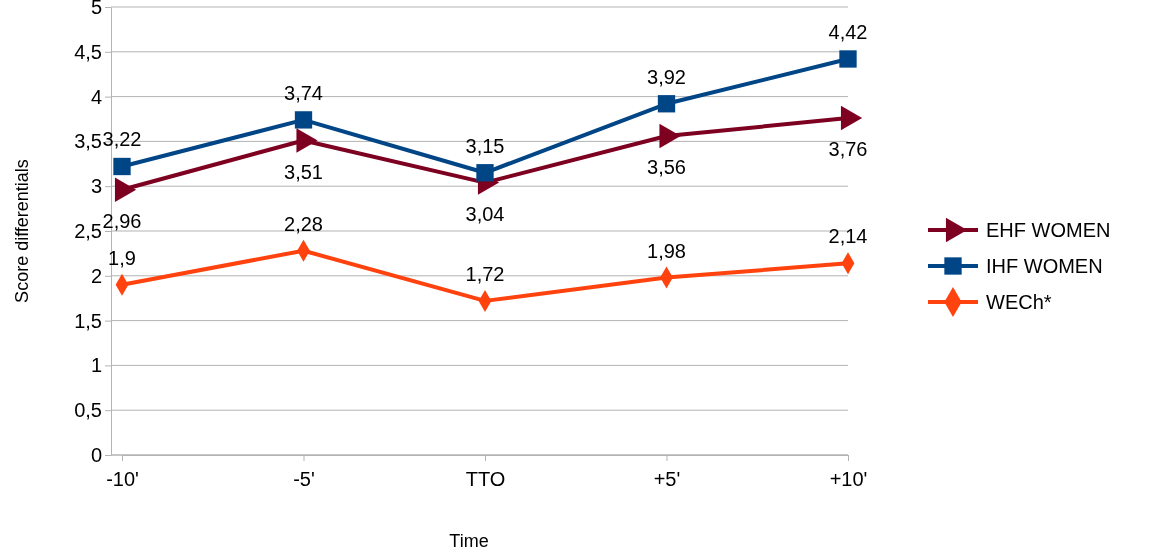 The height and width of the screenshot is (556, 1169). Describe the element at coordinates (96, 275) in the screenshot. I see `y-tick-label: 2` at that location.